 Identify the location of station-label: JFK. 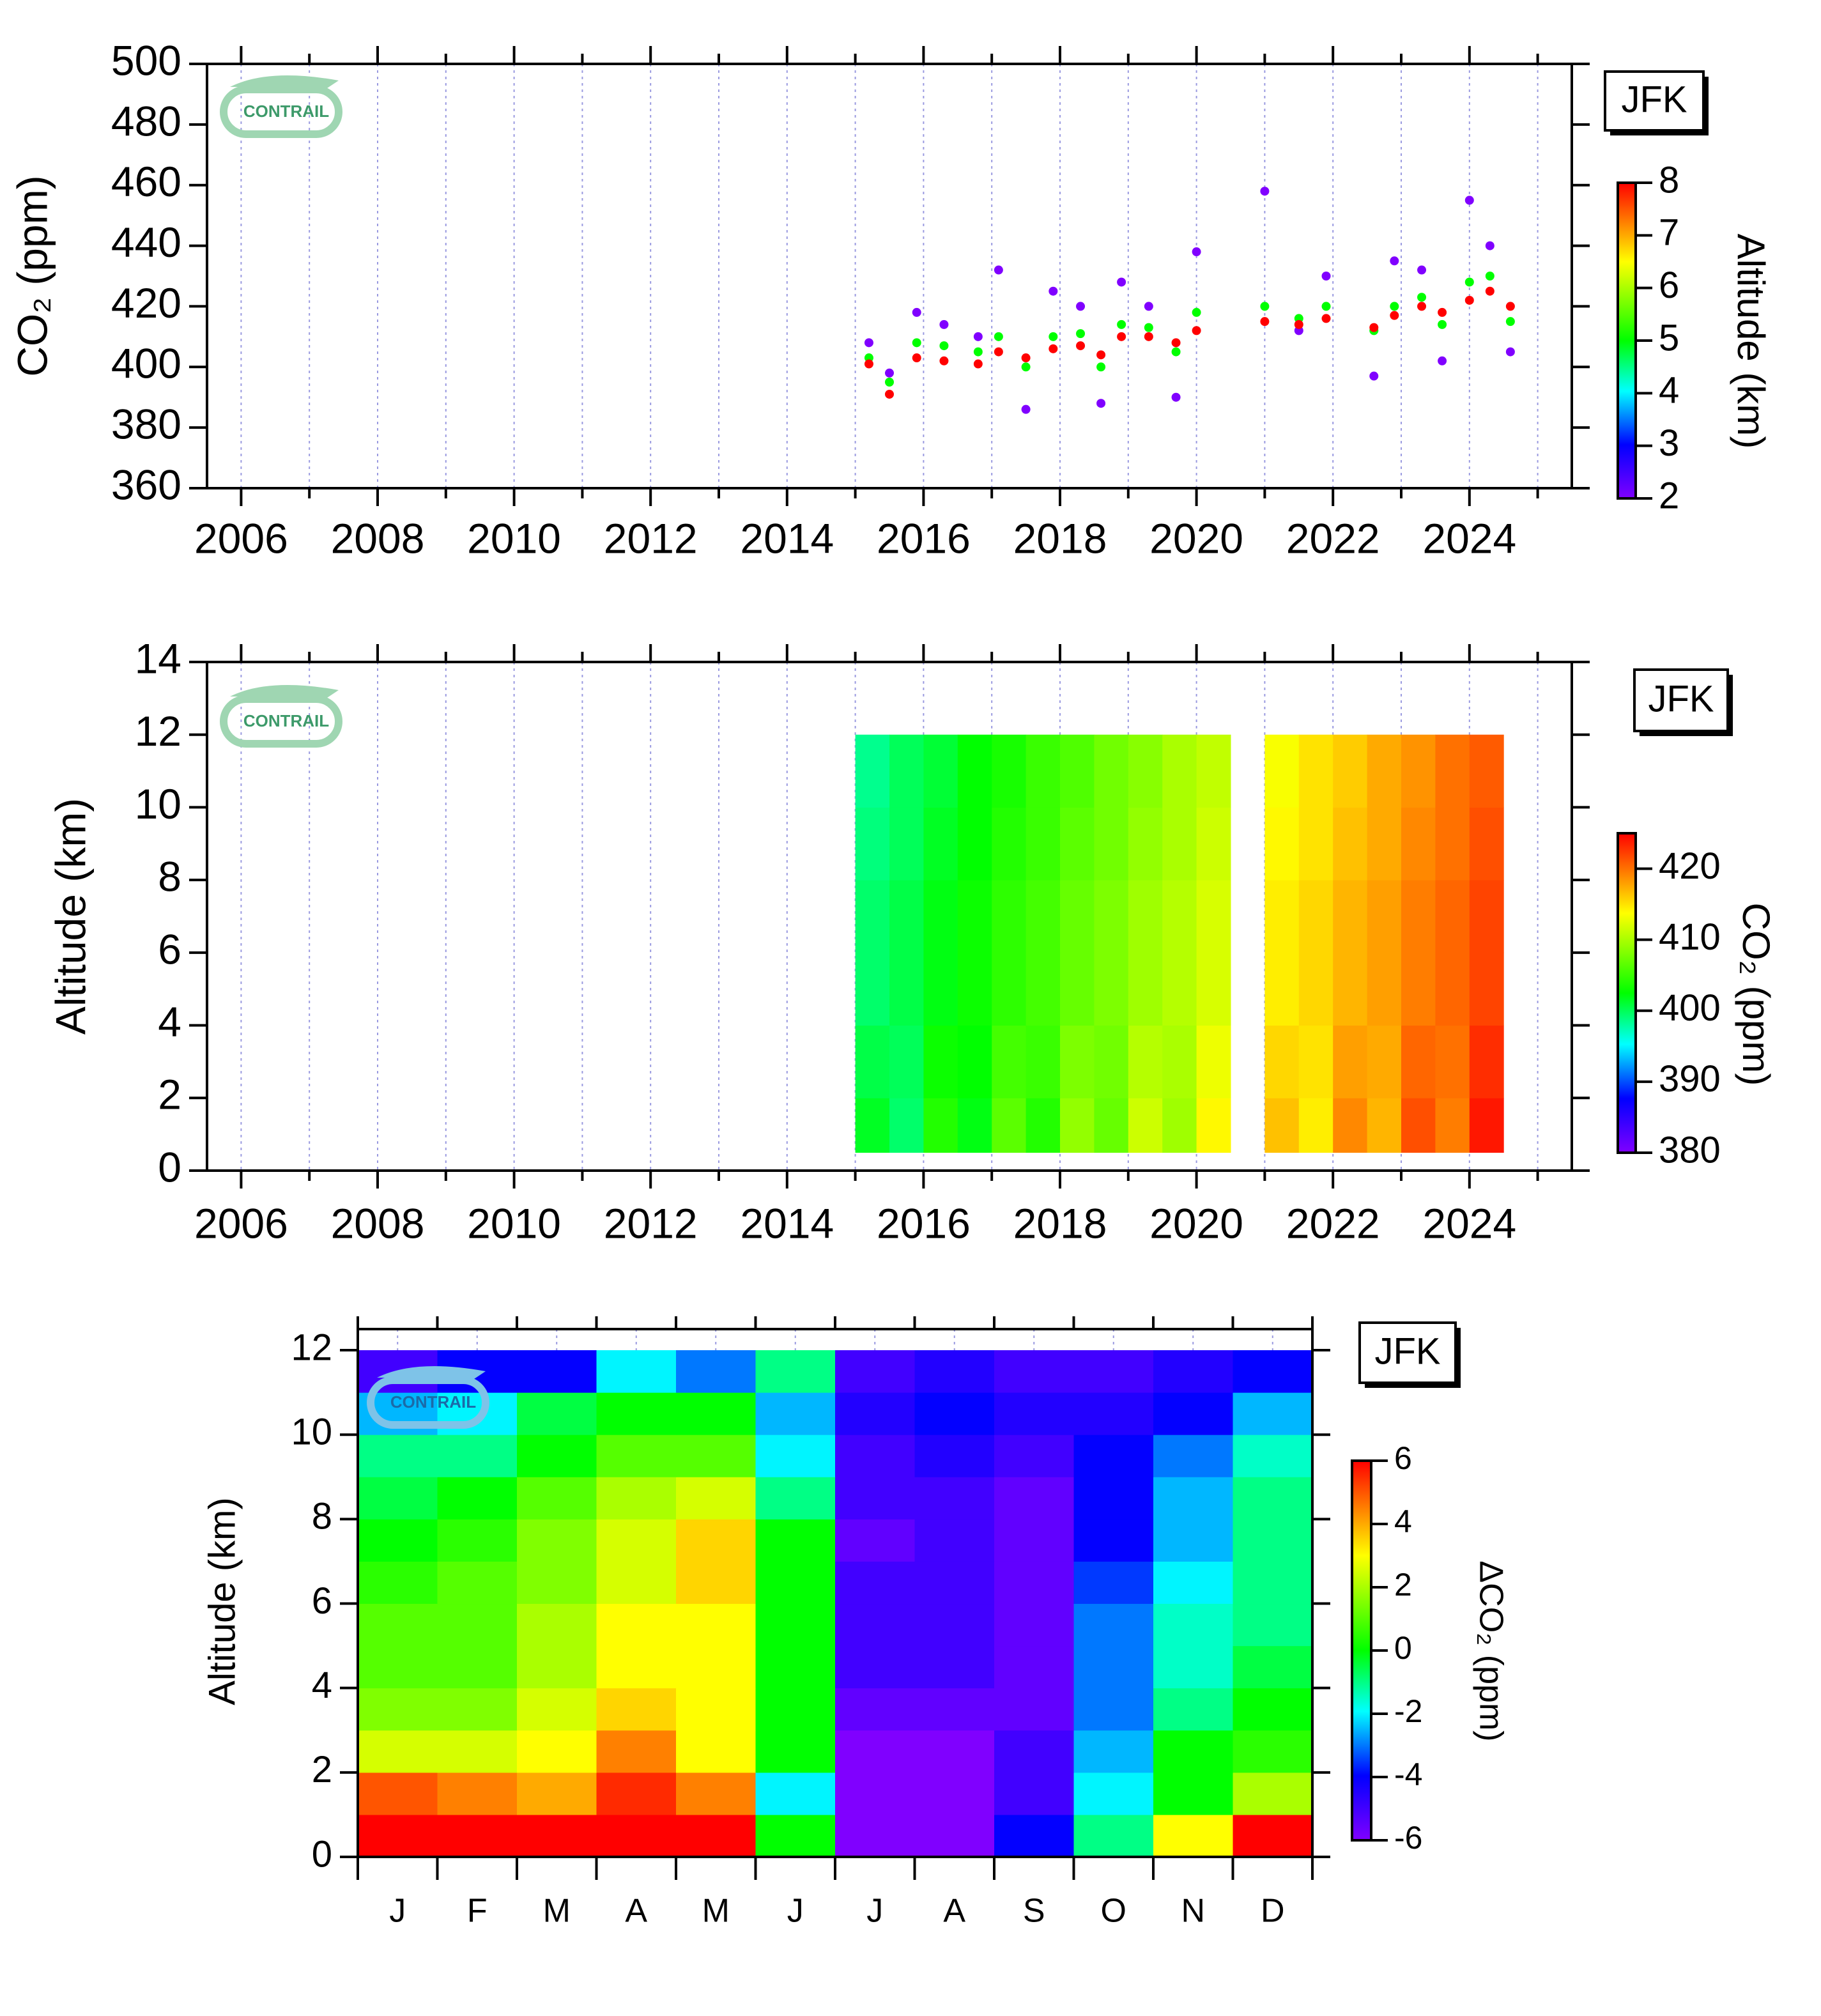
(1654, 100).